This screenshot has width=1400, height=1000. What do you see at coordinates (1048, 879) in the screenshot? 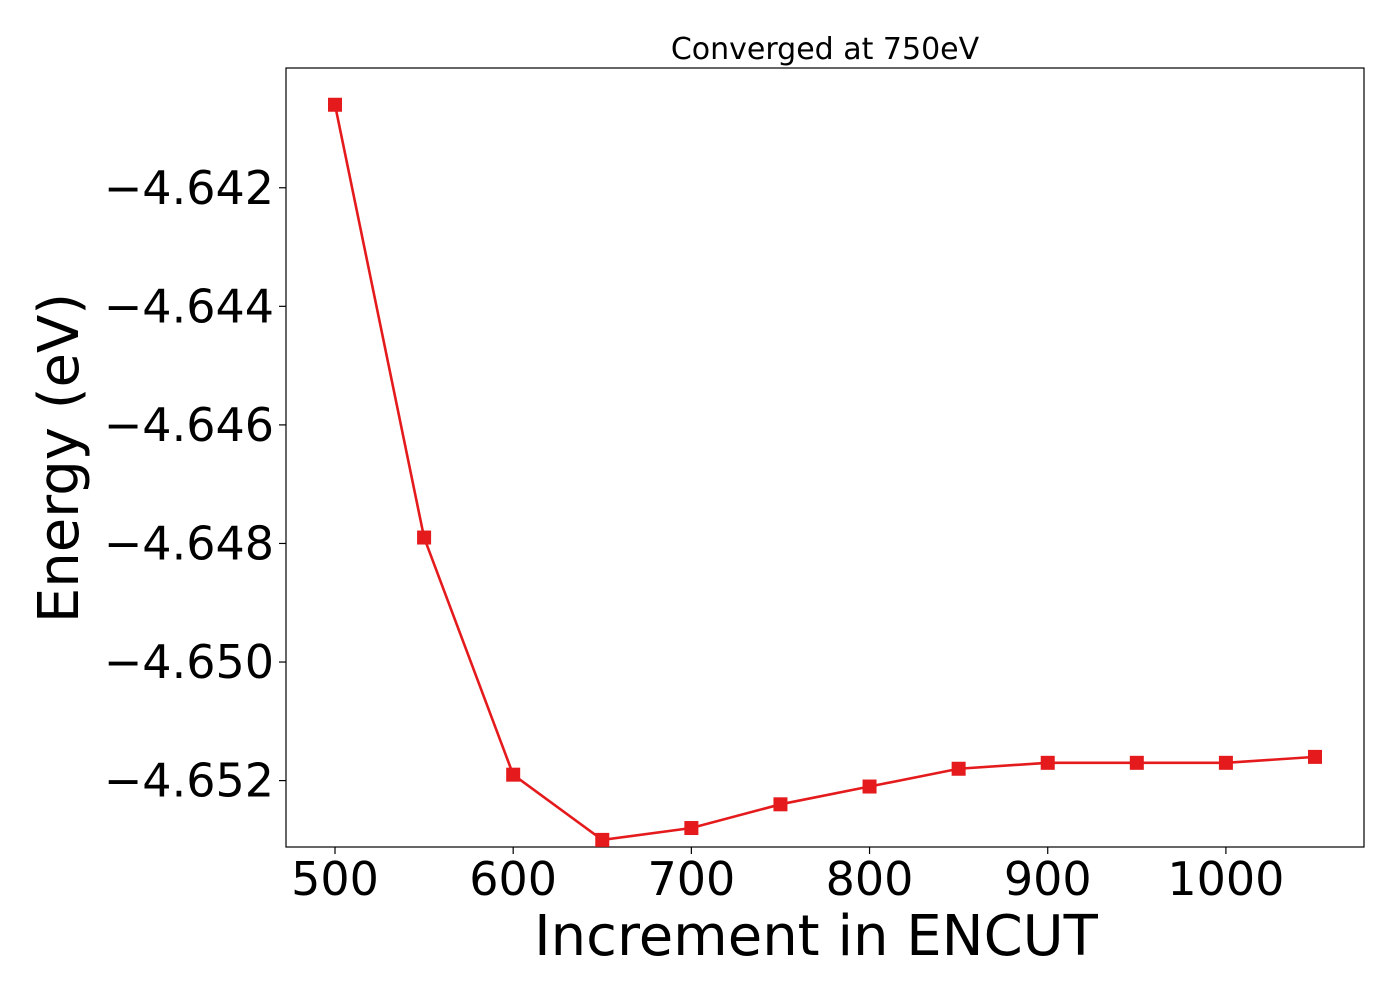
I see `x-tick-label: 900` at bounding box center [1048, 879].